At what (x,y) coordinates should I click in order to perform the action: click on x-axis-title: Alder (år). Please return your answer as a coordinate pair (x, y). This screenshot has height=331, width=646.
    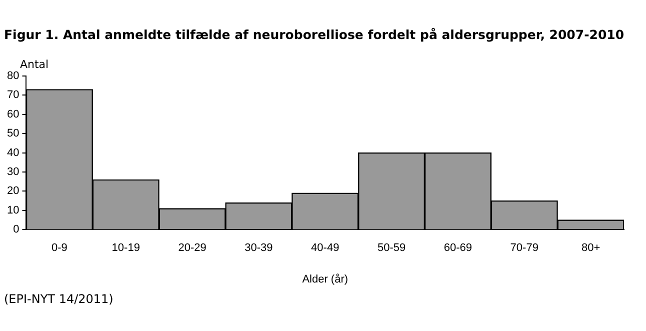
    Looking at the image, I should click on (325, 279).